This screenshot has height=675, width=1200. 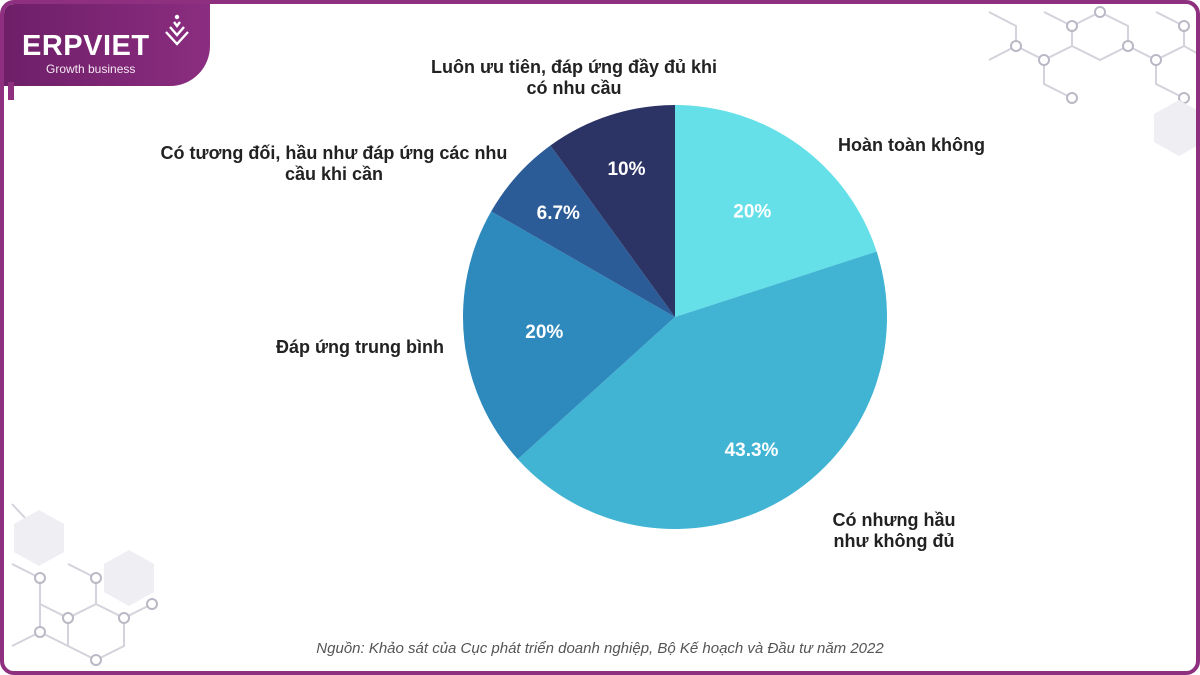 I want to click on brand-tagline: Growth business, so click(x=91, y=69).